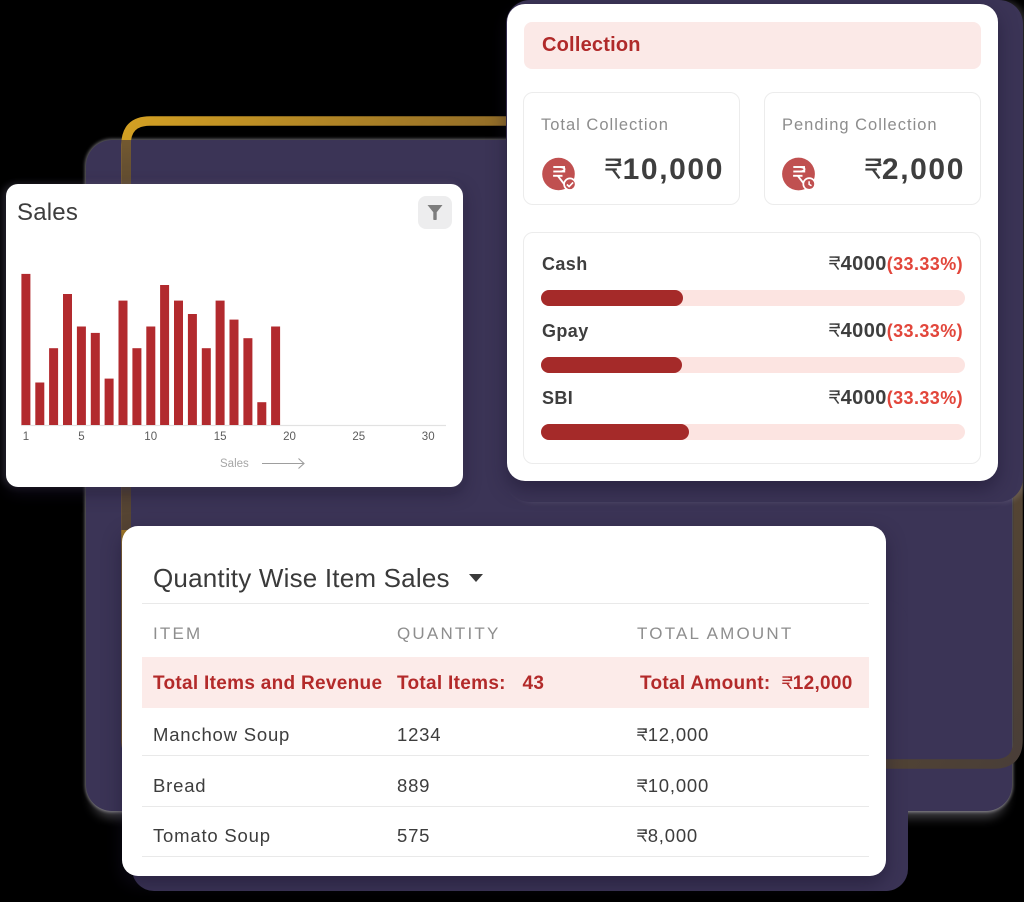 This screenshot has width=1024, height=902. What do you see at coordinates (81, 437) in the screenshot?
I see `svg-text: 5` at bounding box center [81, 437].